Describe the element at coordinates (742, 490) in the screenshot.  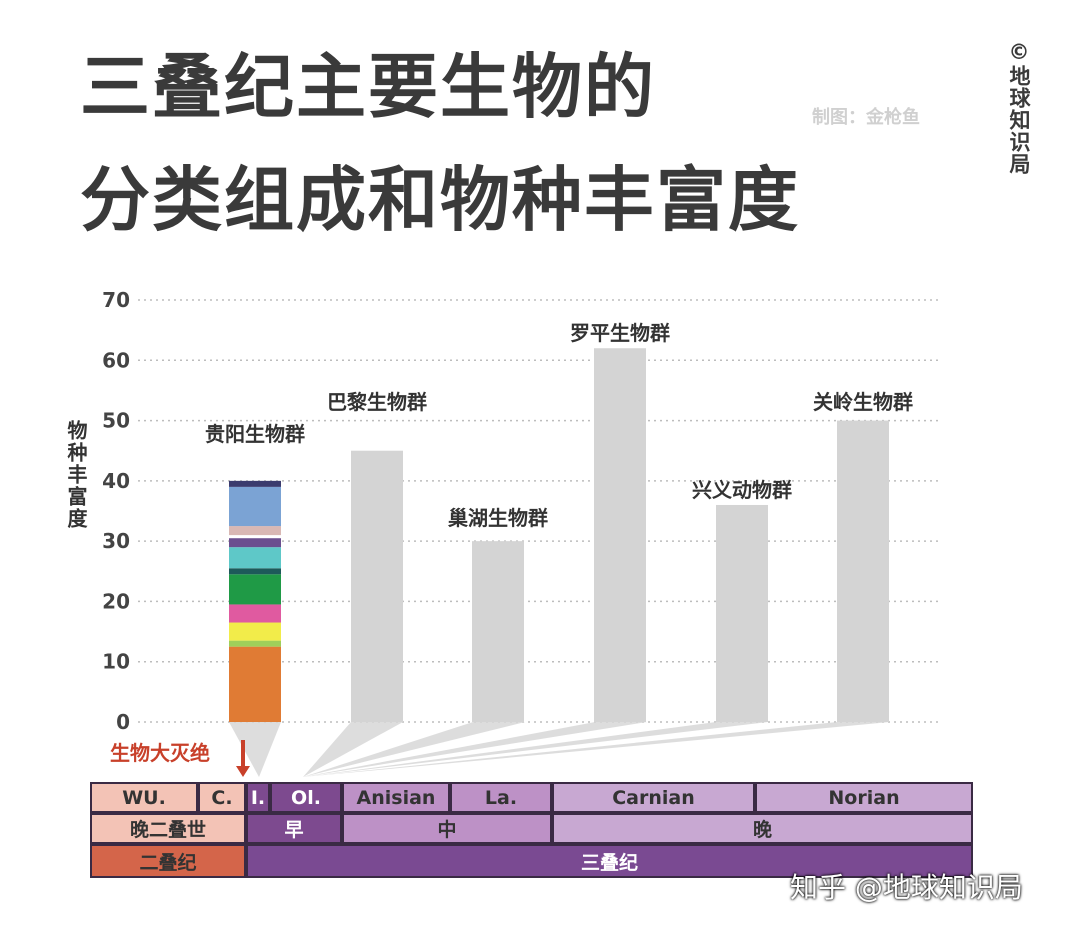
I see `bar-category-label: 兴义动物群` at that location.